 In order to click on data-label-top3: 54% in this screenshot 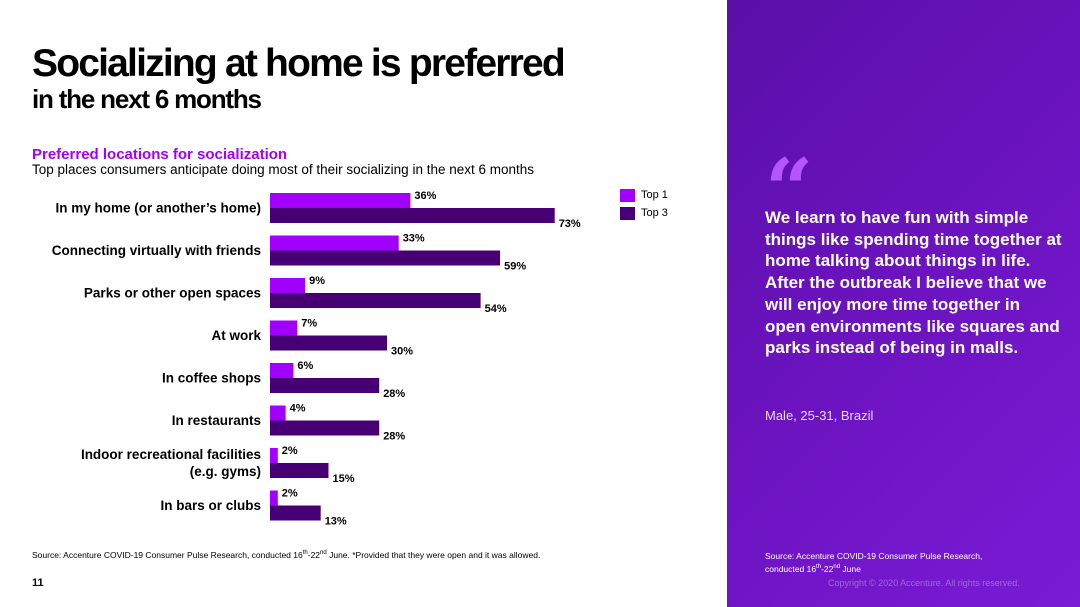, I will do `click(496, 309)`.